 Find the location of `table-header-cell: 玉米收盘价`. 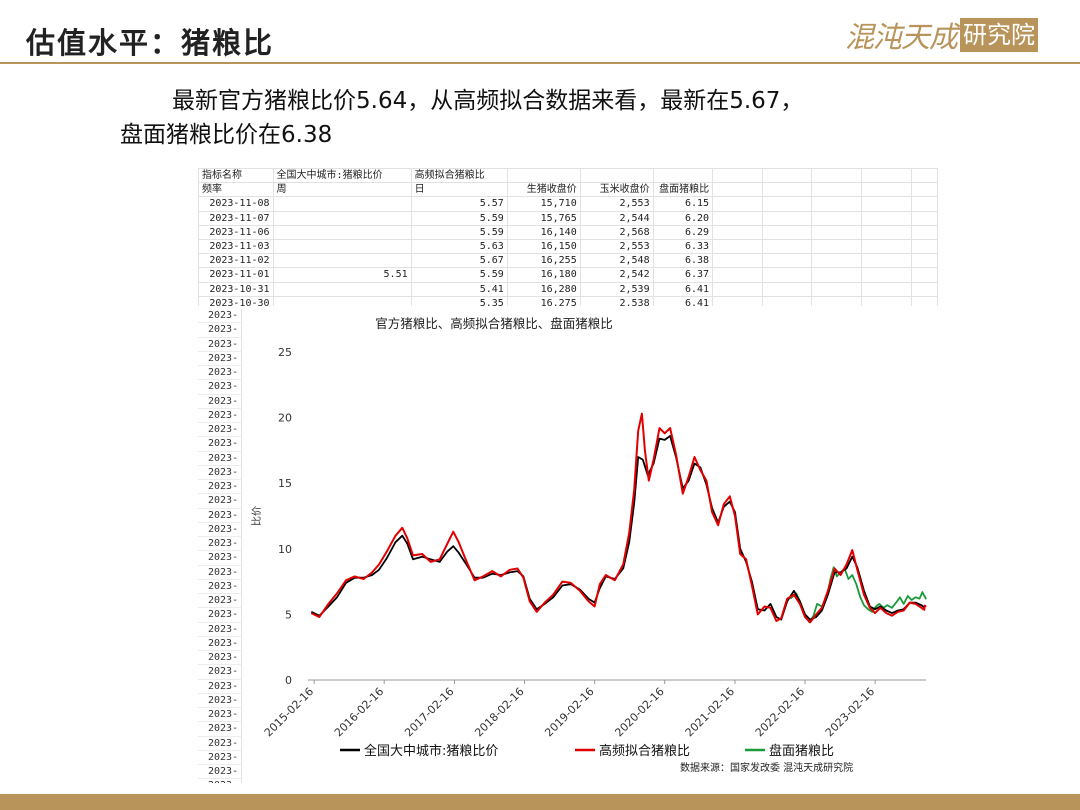

table-header-cell: 玉米收盘价 is located at coordinates (616, 190).